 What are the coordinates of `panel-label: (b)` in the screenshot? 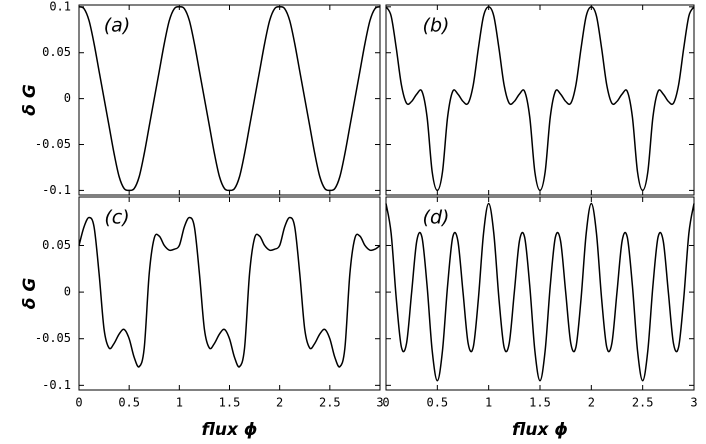 It's located at (436, 26).